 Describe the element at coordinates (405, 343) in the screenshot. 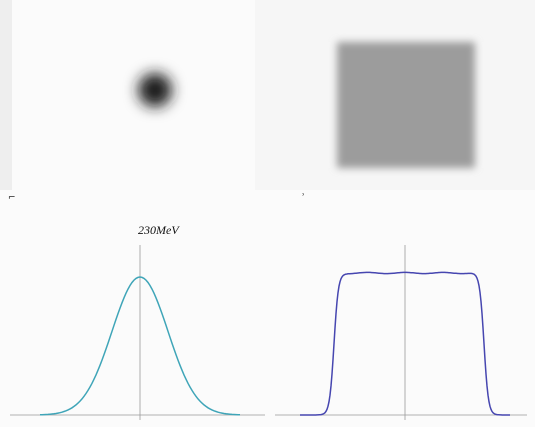

I see `field-profile-curve` at that location.